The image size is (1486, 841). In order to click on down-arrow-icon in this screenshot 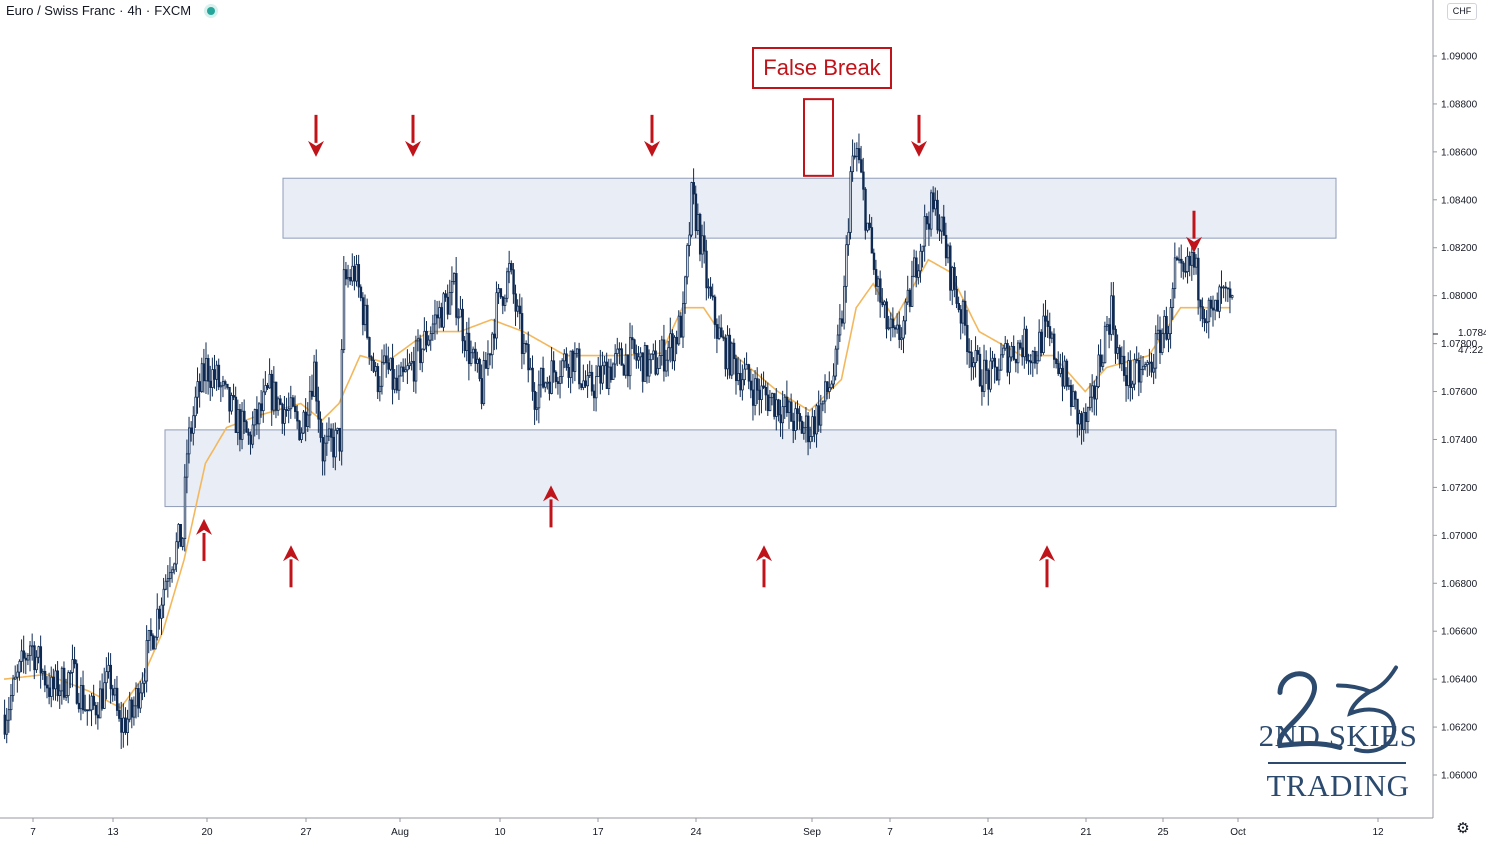, I will do `click(1194, 231)`.